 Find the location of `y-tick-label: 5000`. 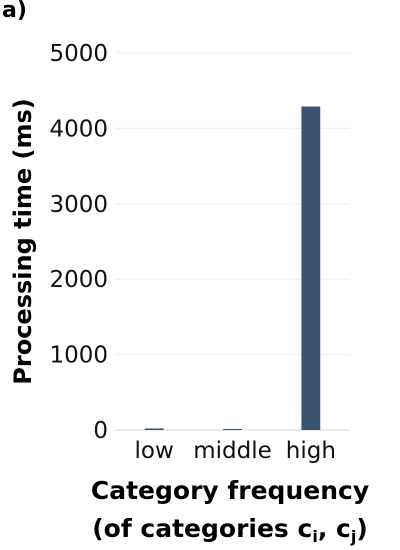

y-tick-label: 5000 is located at coordinates (78, 54).